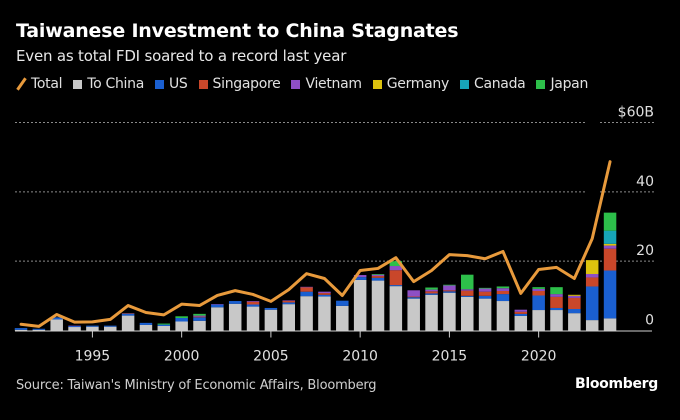 The width and height of the screenshot is (680, 420). I want to click on y-tick-label: $60B, so click(636, 113).